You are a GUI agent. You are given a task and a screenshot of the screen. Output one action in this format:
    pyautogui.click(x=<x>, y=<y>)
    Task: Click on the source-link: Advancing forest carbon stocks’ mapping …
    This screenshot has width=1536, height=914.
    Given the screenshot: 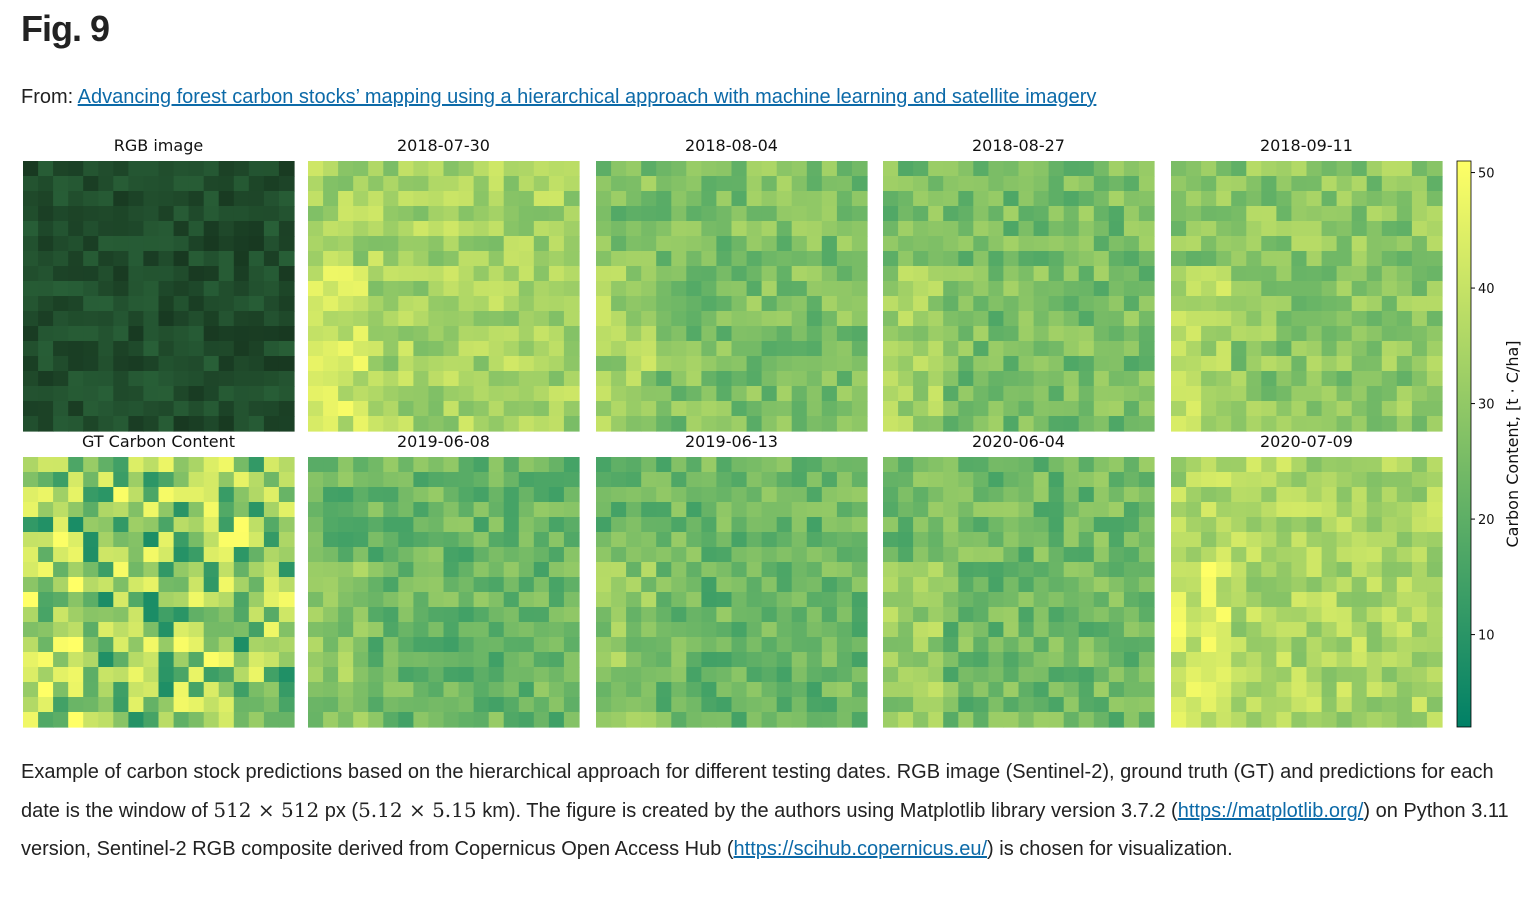 What is the action you would take?
    pyautogui.click(x=587, y=97)
    